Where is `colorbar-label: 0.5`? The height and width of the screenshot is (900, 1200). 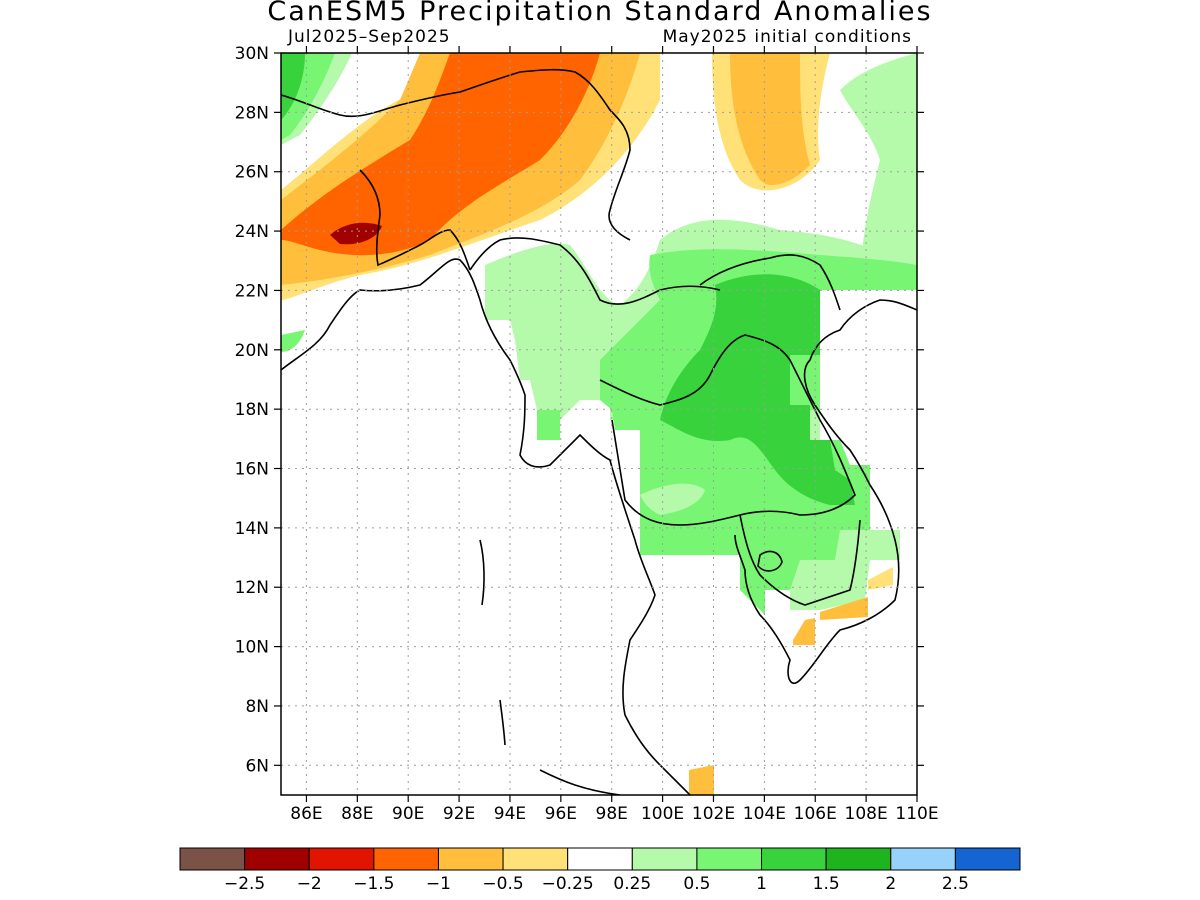
colorbar-label: 0.5 is located at coordinates (696, 884).